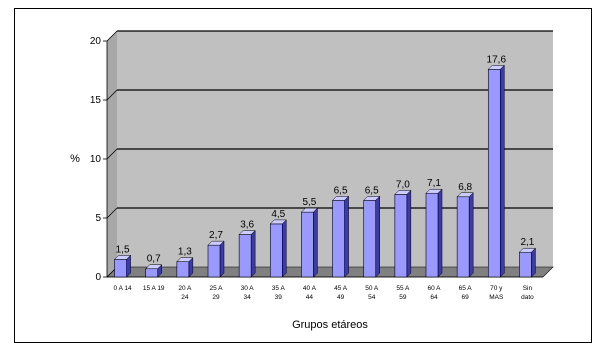 Image resolution: width=604 pixels, height=347 pixels. I want to click on data-label: 0,7, so click(154, 259).